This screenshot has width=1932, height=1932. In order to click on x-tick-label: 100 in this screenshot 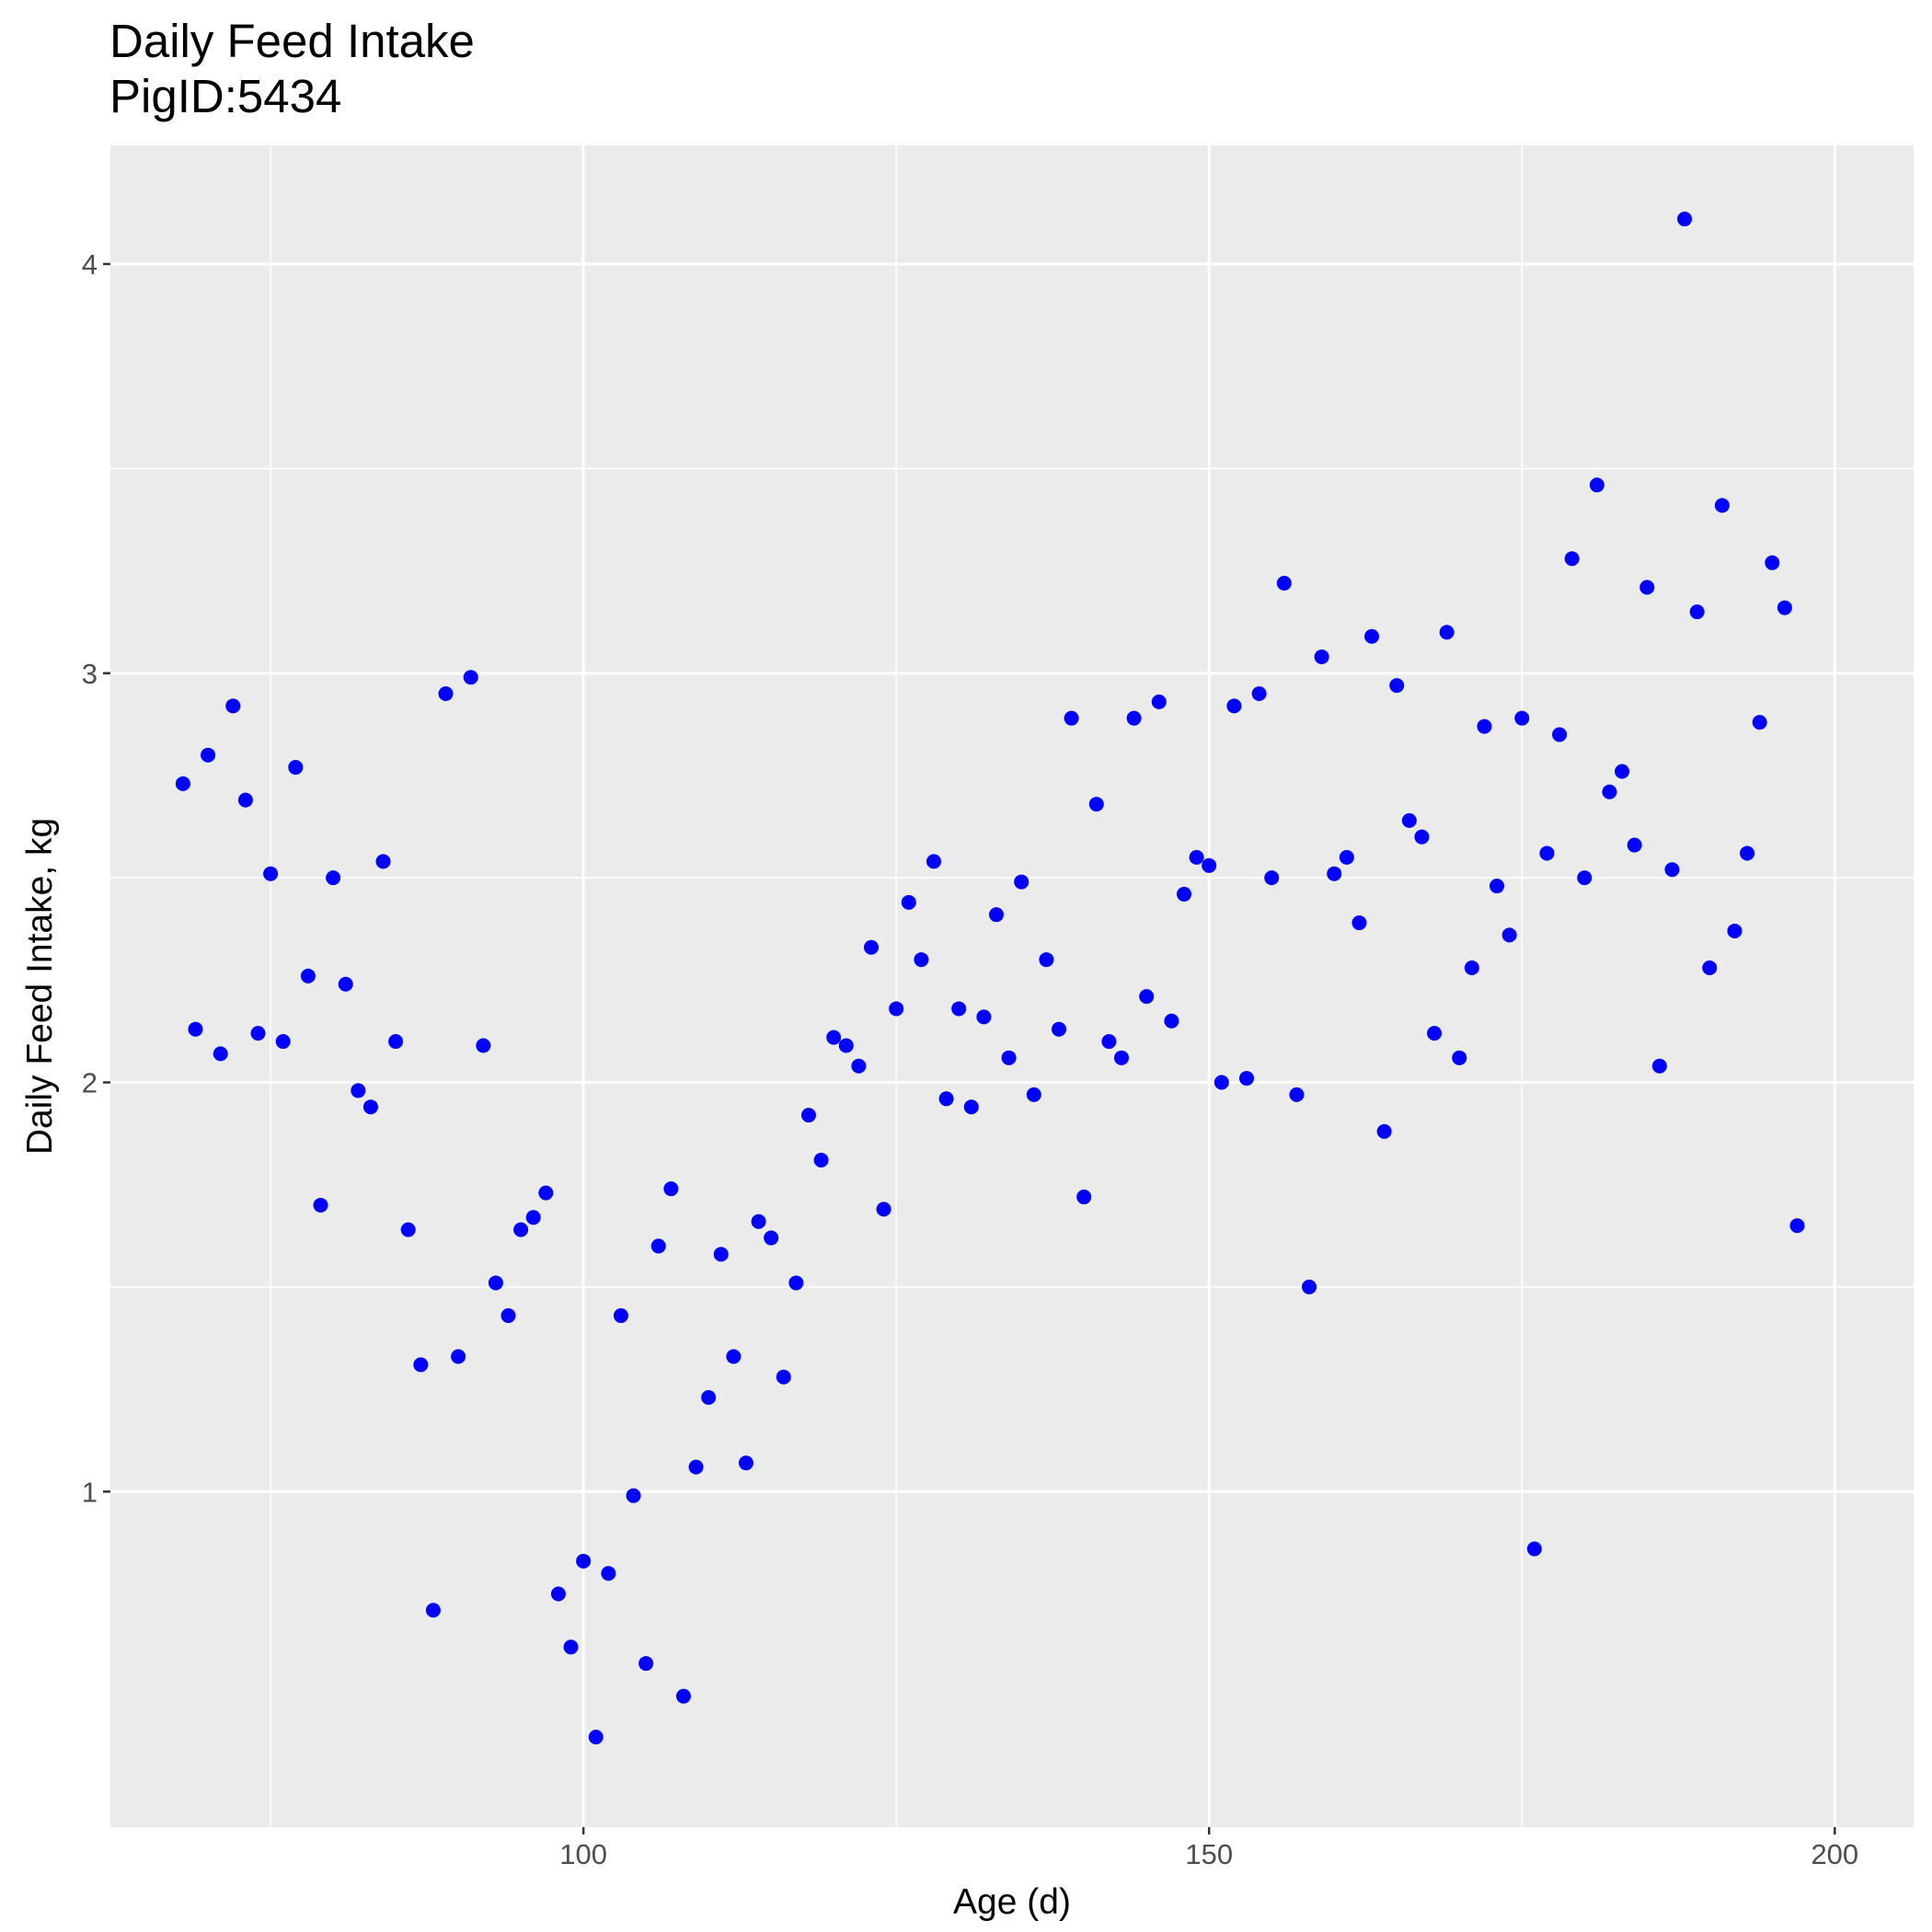, I will do `click(583, 1854)`.